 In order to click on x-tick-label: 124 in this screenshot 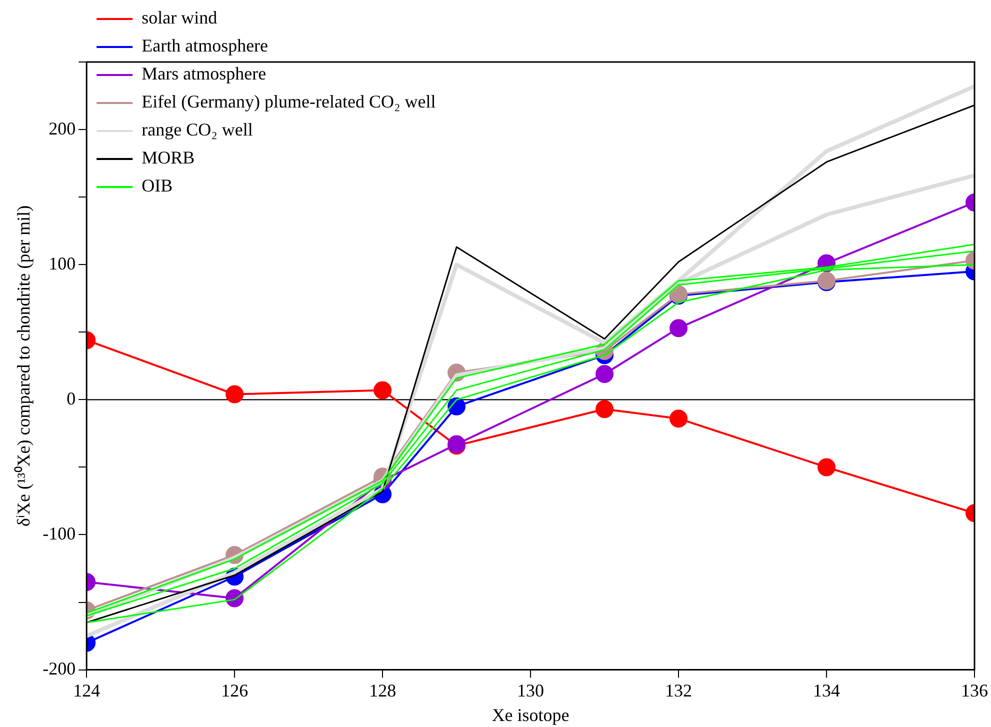, I will do `click(86, 690)`.